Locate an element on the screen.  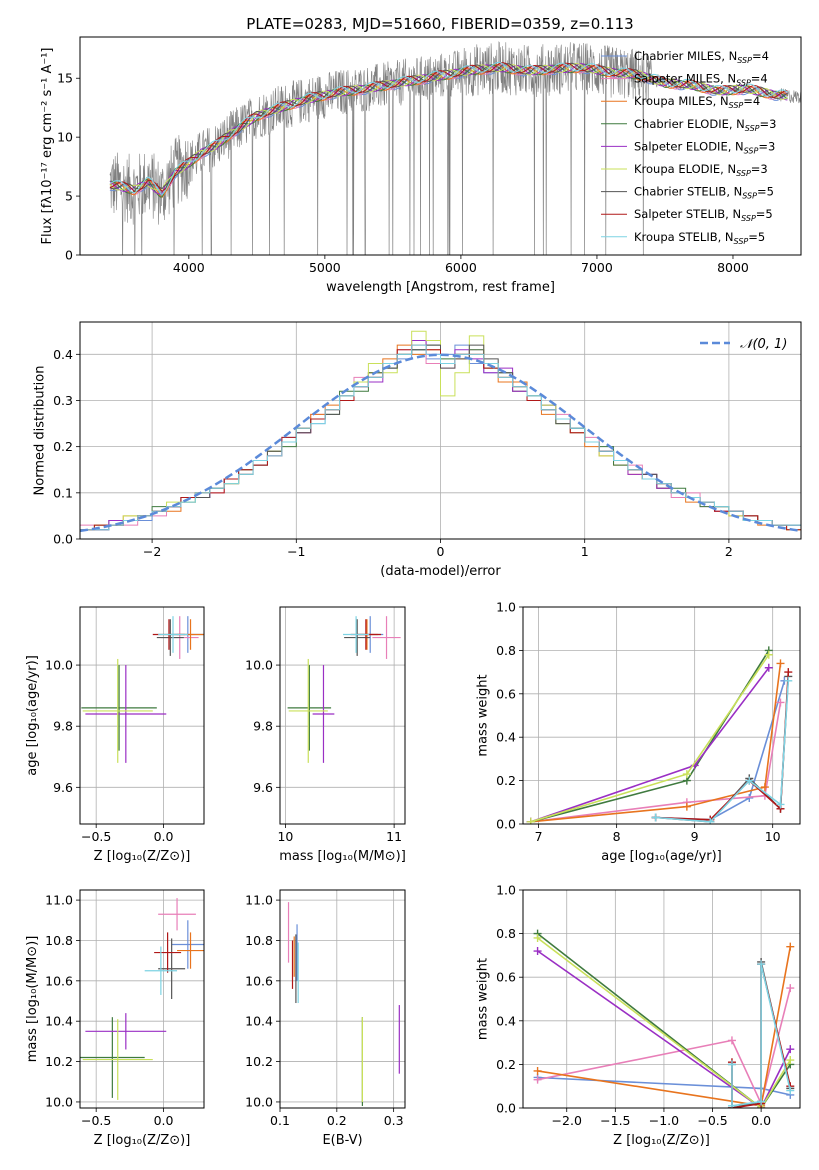
legend-label: Kroupa STELIB, NSSP=5 is located at coordinates (699, 238).